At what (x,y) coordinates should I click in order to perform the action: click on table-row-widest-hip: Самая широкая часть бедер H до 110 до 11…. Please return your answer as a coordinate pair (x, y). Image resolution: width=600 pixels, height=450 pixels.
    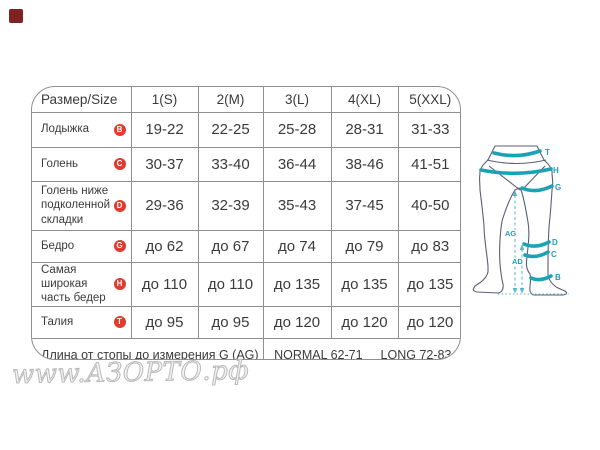
    Looking at the image, I should click on (246, 284).